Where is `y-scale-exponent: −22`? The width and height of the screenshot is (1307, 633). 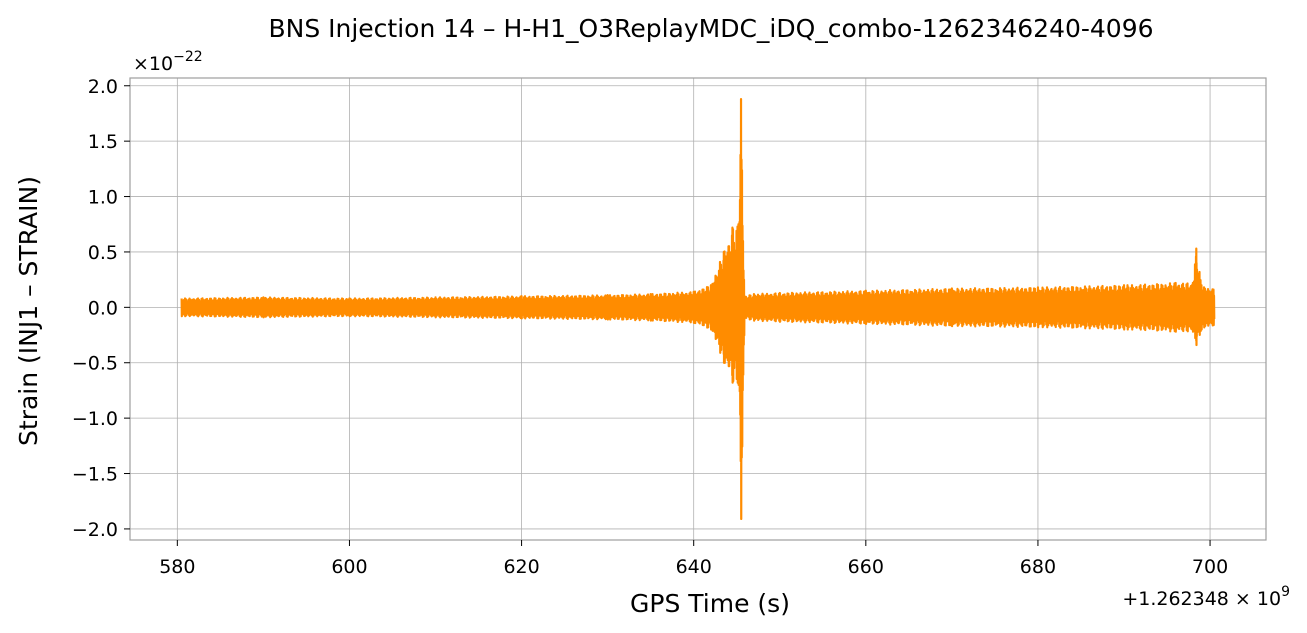
y-scale-exponent: −22 is located at coordinates (188, 57).